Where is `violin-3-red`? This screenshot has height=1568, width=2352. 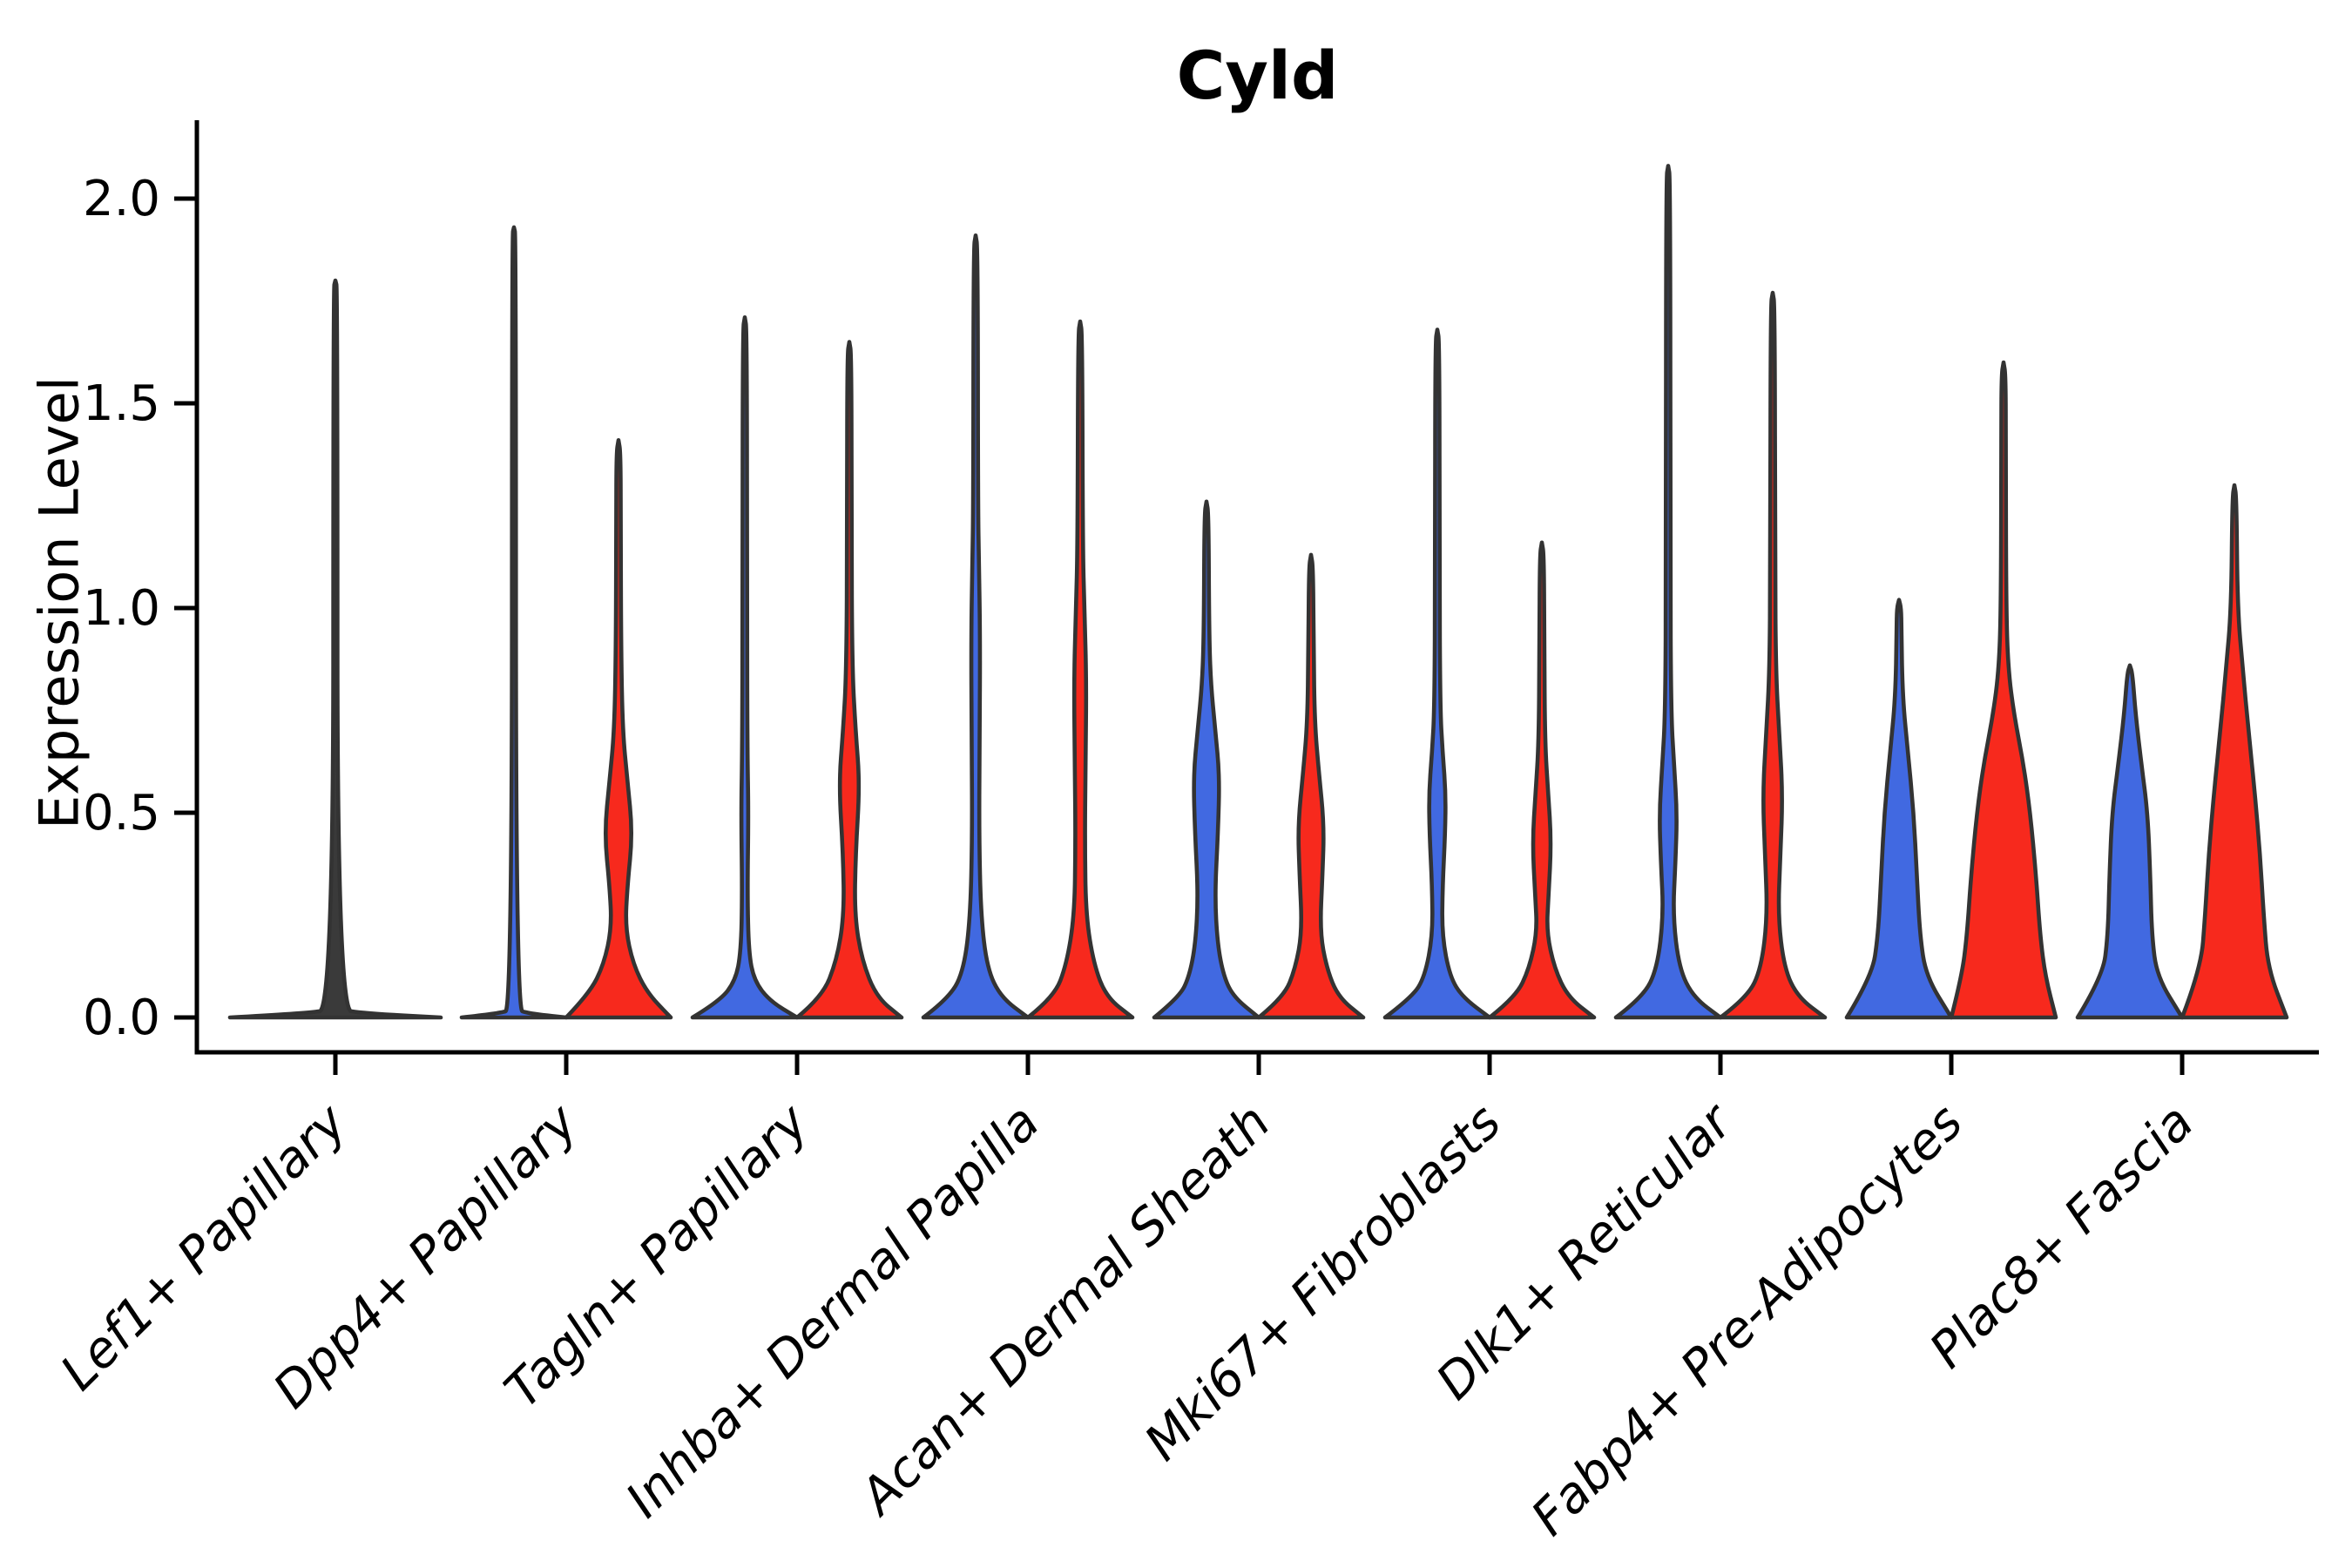 violin-3-red is located at coordinates (1080, 669).